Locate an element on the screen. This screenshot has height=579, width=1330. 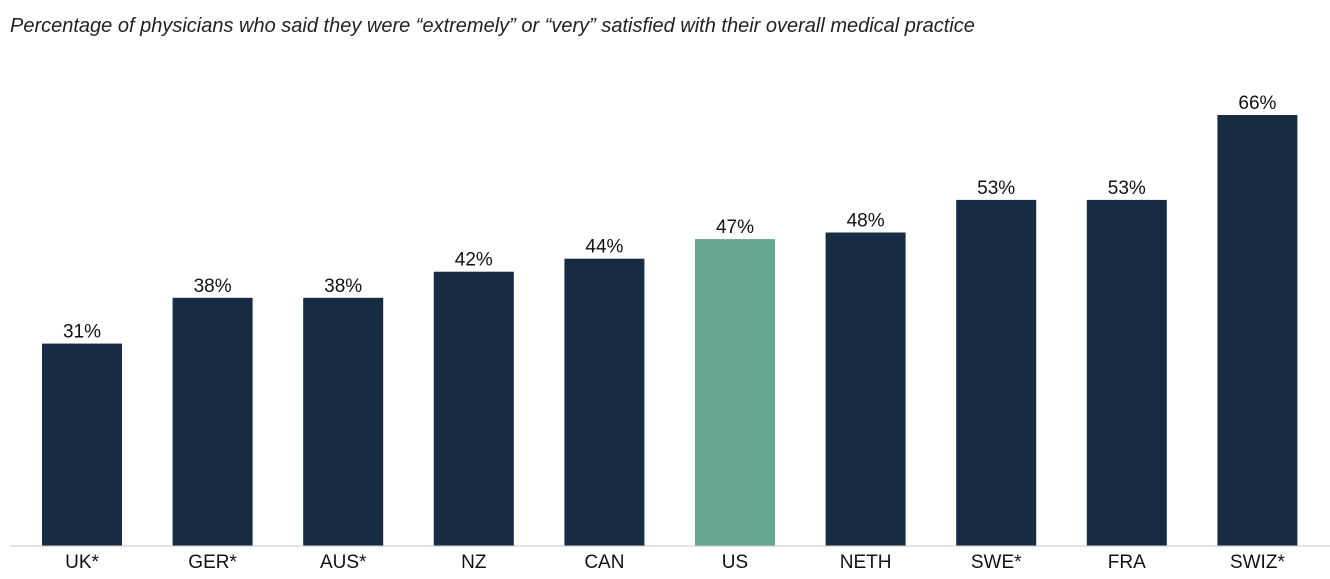
value-label-swe: 53% is located at coordinates (996, 188).